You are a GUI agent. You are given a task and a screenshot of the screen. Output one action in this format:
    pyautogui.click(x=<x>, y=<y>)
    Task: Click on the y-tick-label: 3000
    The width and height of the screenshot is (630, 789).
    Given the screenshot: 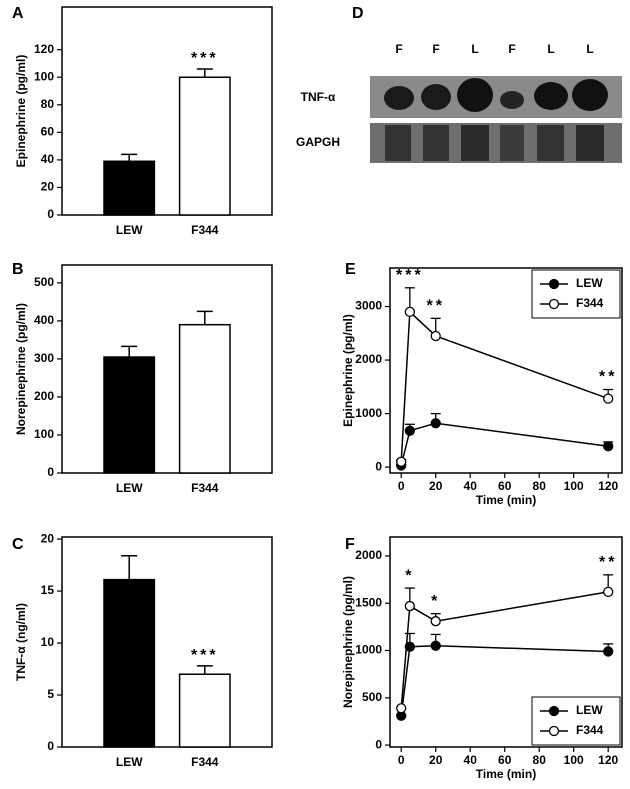 What is the action you would take?
    pyautogui.click(x=368, y=306)
    